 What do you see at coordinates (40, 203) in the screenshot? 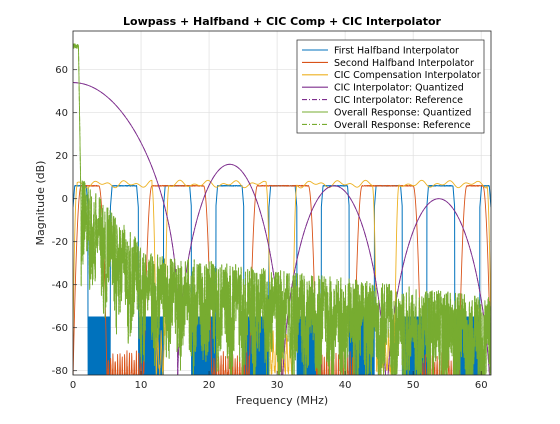
I see `y-axis-label: Magnitude (dB)` at bounding box center [40, 203].